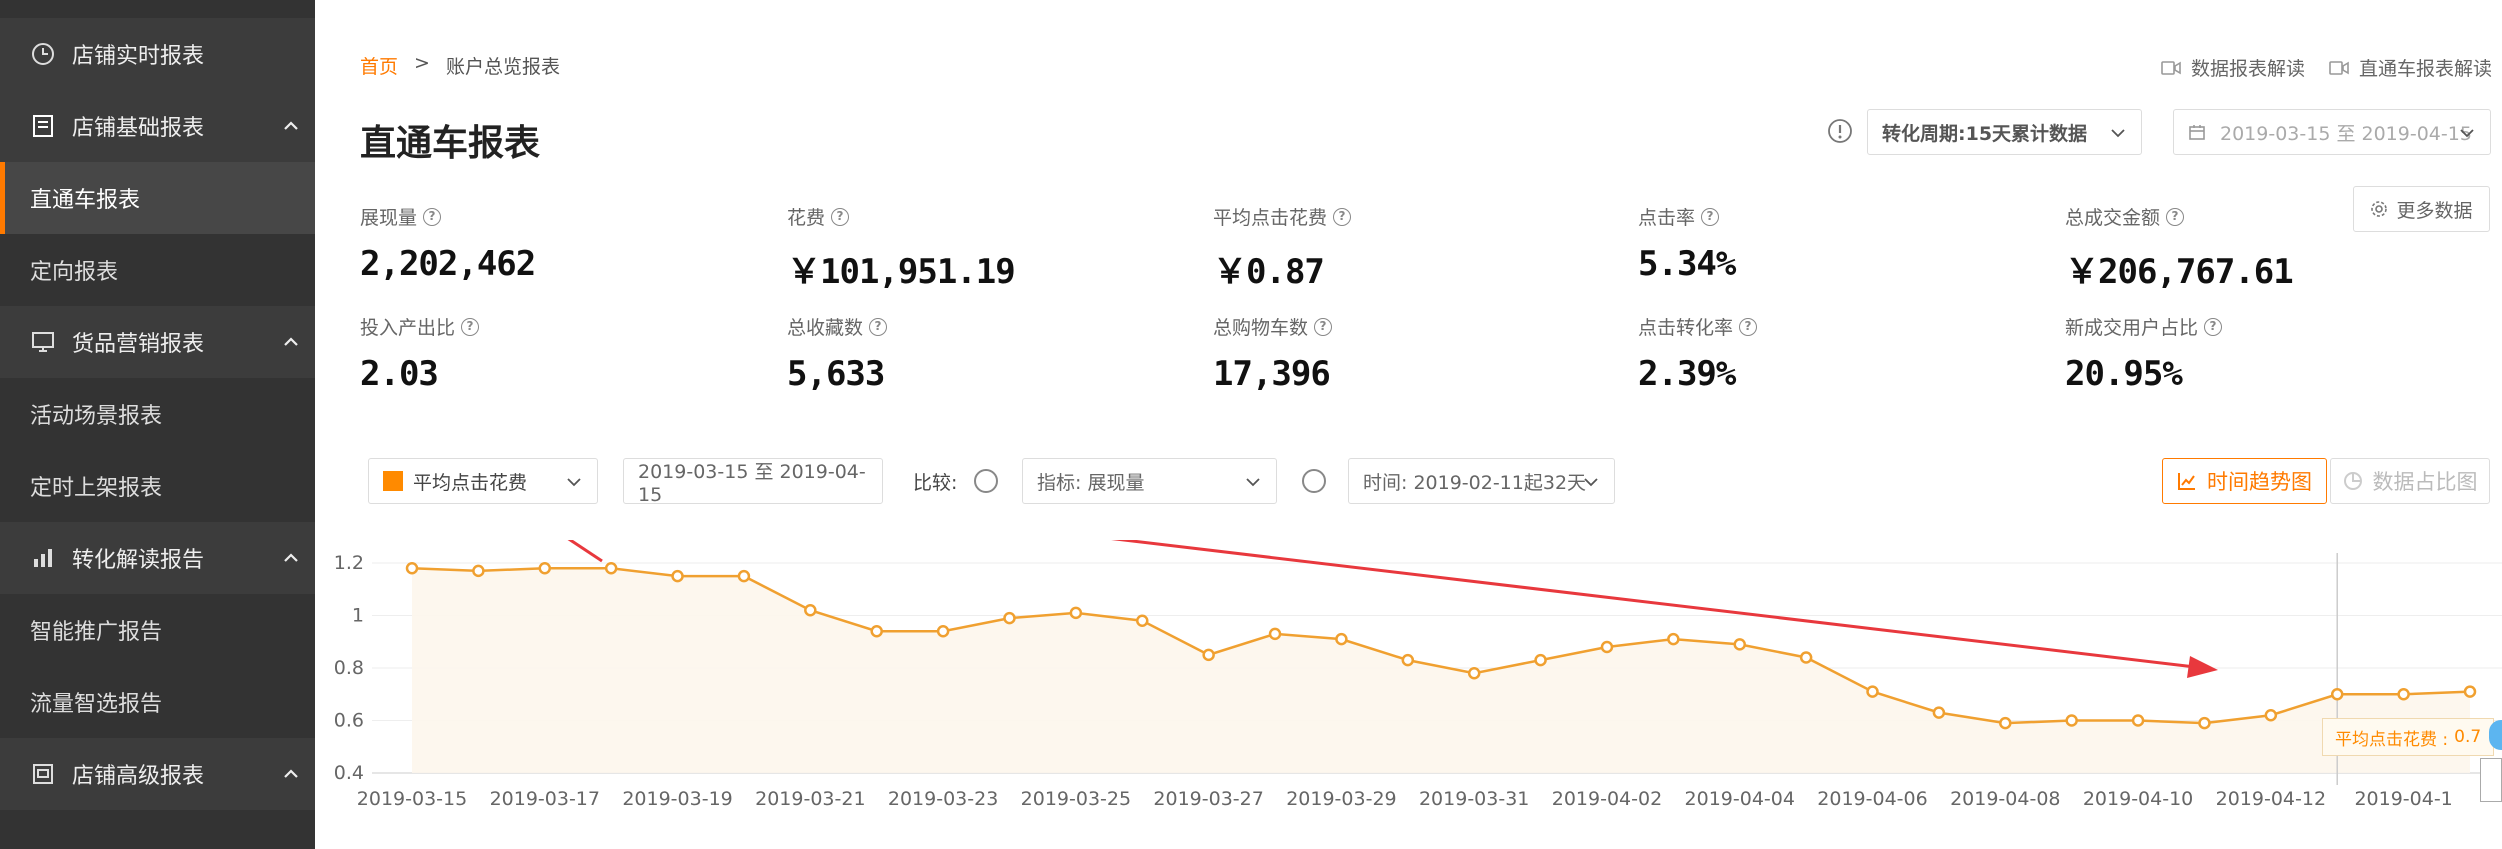  Describe the element at coordinates (138, 56) in the screenshot. I see `sidebar-item-label: 店铺实时报表` at that location.